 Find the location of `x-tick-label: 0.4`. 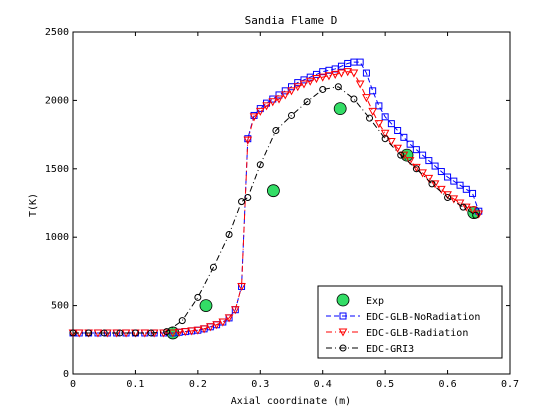

x-tick-label: 0.4 is located at coordinates (323, 384).